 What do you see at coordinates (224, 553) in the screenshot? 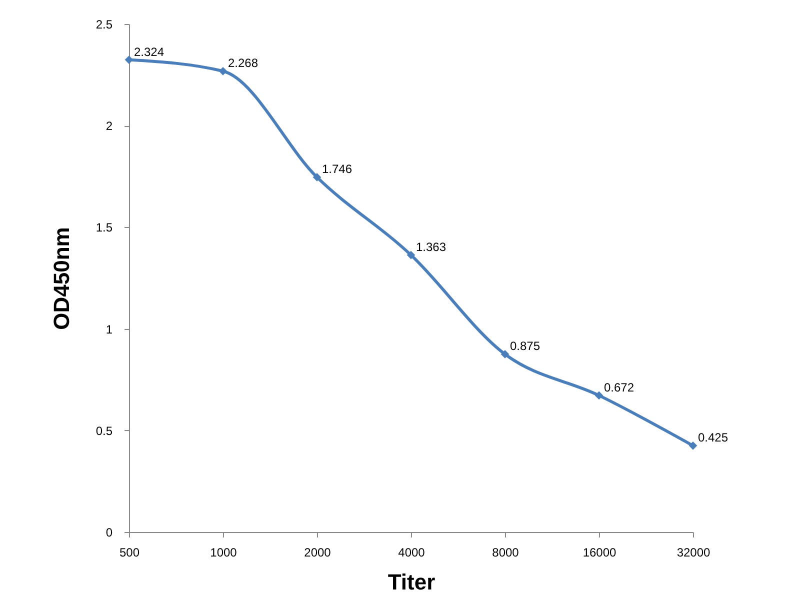
I see `x-tick-label: 1000` at bounding box center [224, 553].